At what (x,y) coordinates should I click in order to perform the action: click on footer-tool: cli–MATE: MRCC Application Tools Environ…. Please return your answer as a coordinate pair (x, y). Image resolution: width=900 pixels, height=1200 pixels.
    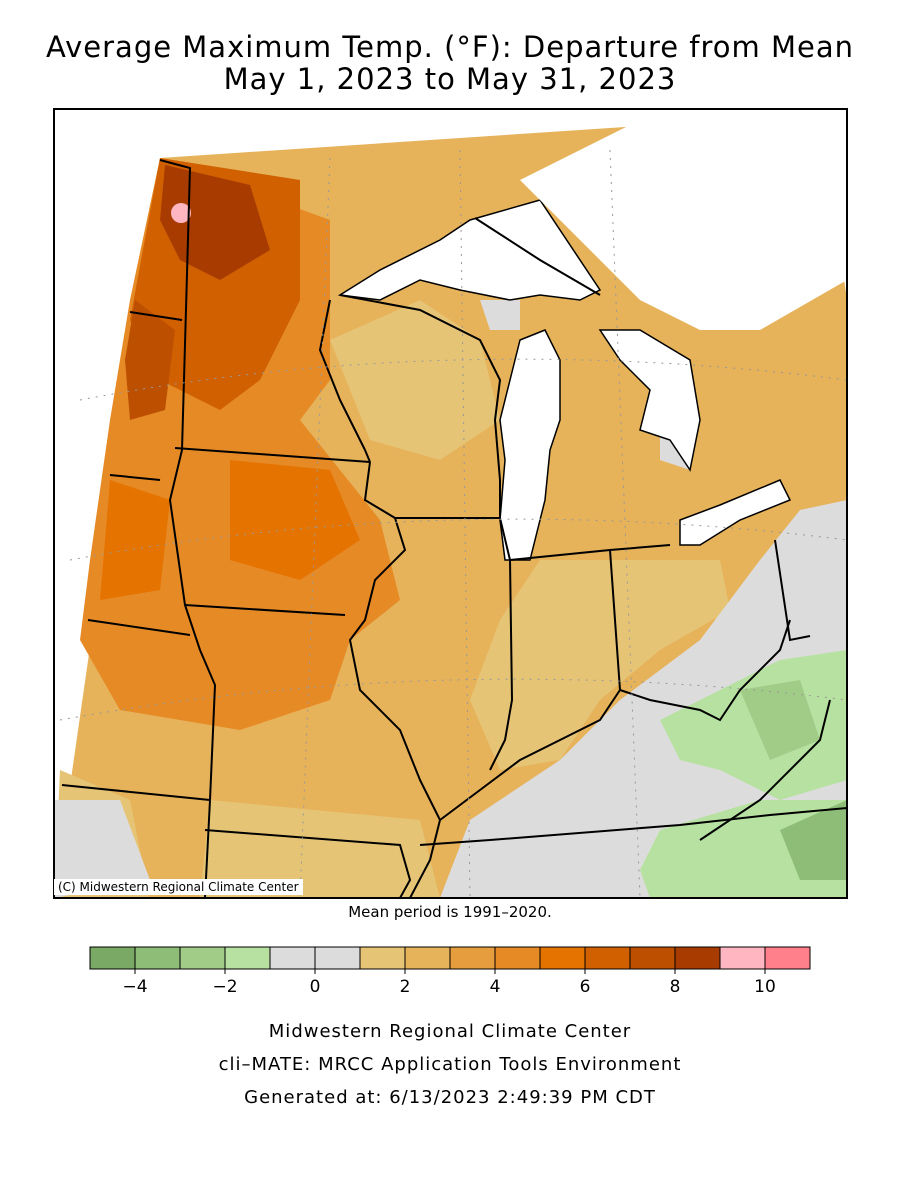
    Looking at the image, I should click on (450, 1064).